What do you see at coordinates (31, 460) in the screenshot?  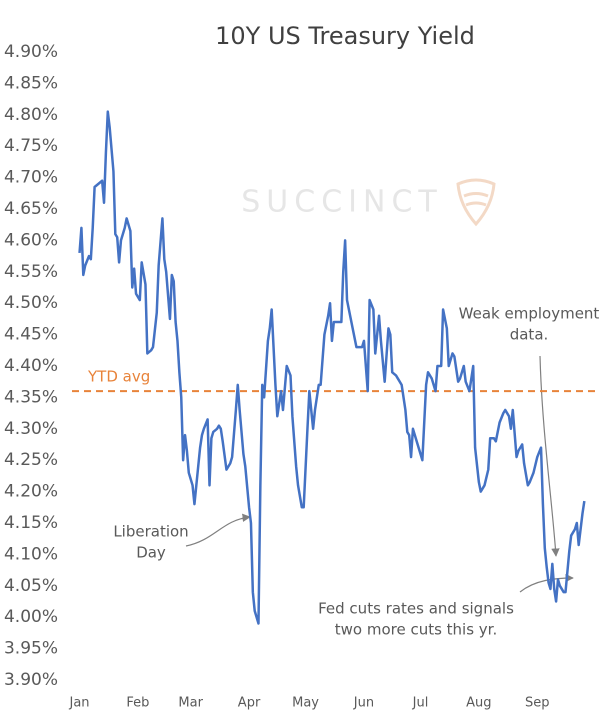 I see `y-tick-label: 4.25%` at bounding box center [31, 460].